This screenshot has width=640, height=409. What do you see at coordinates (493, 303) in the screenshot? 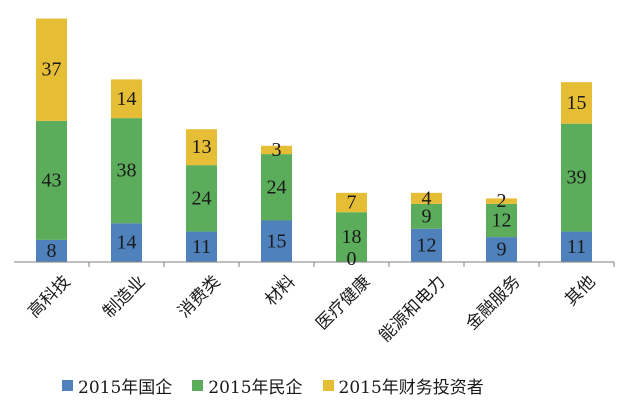
I see `category-label: 金融服务` at bounding box center [493, 303].